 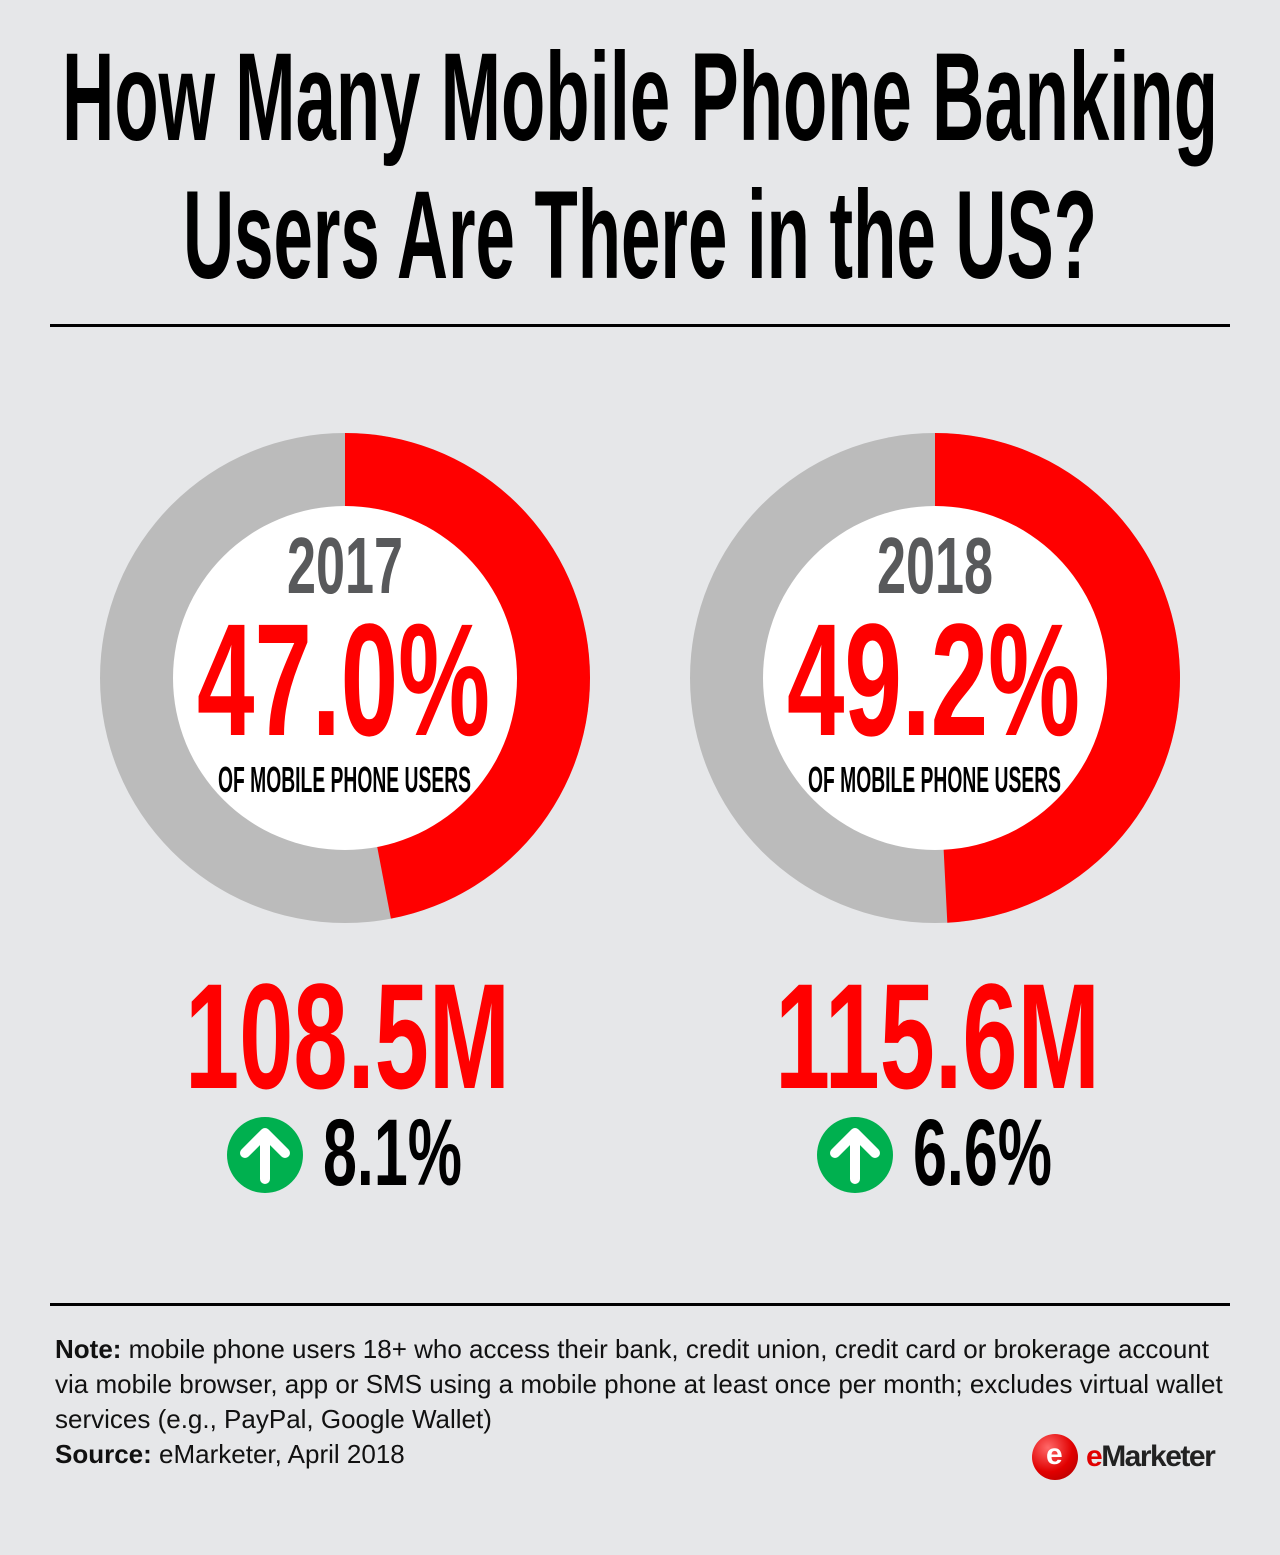 I want to click on growth-label: 6.6%, so click(x=982, y=1153).